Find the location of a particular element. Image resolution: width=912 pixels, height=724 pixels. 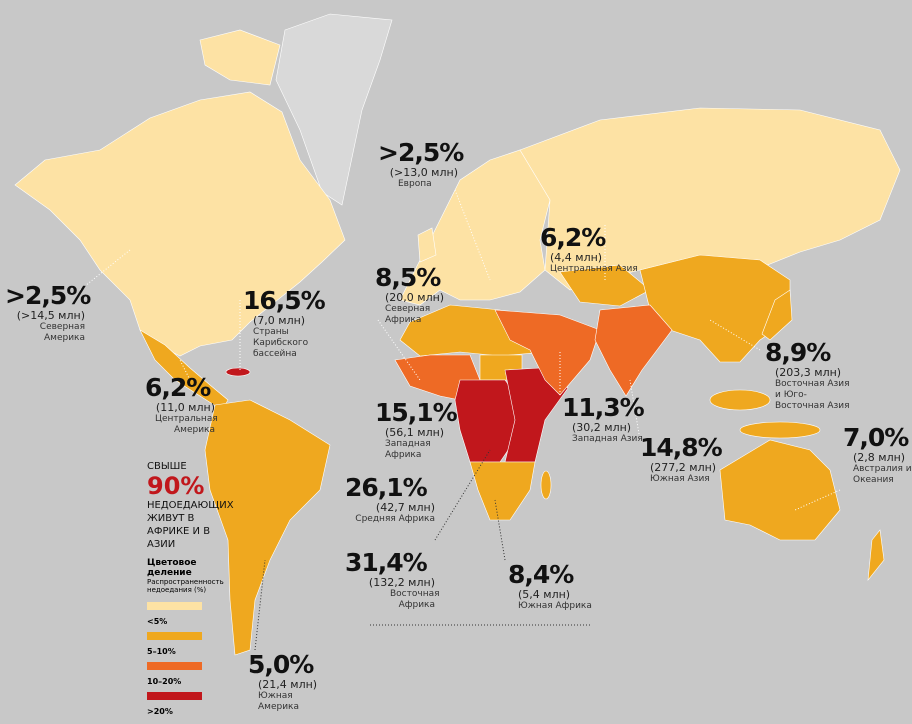

region-name: Центральная Америка is located at coordinates (186, 424).